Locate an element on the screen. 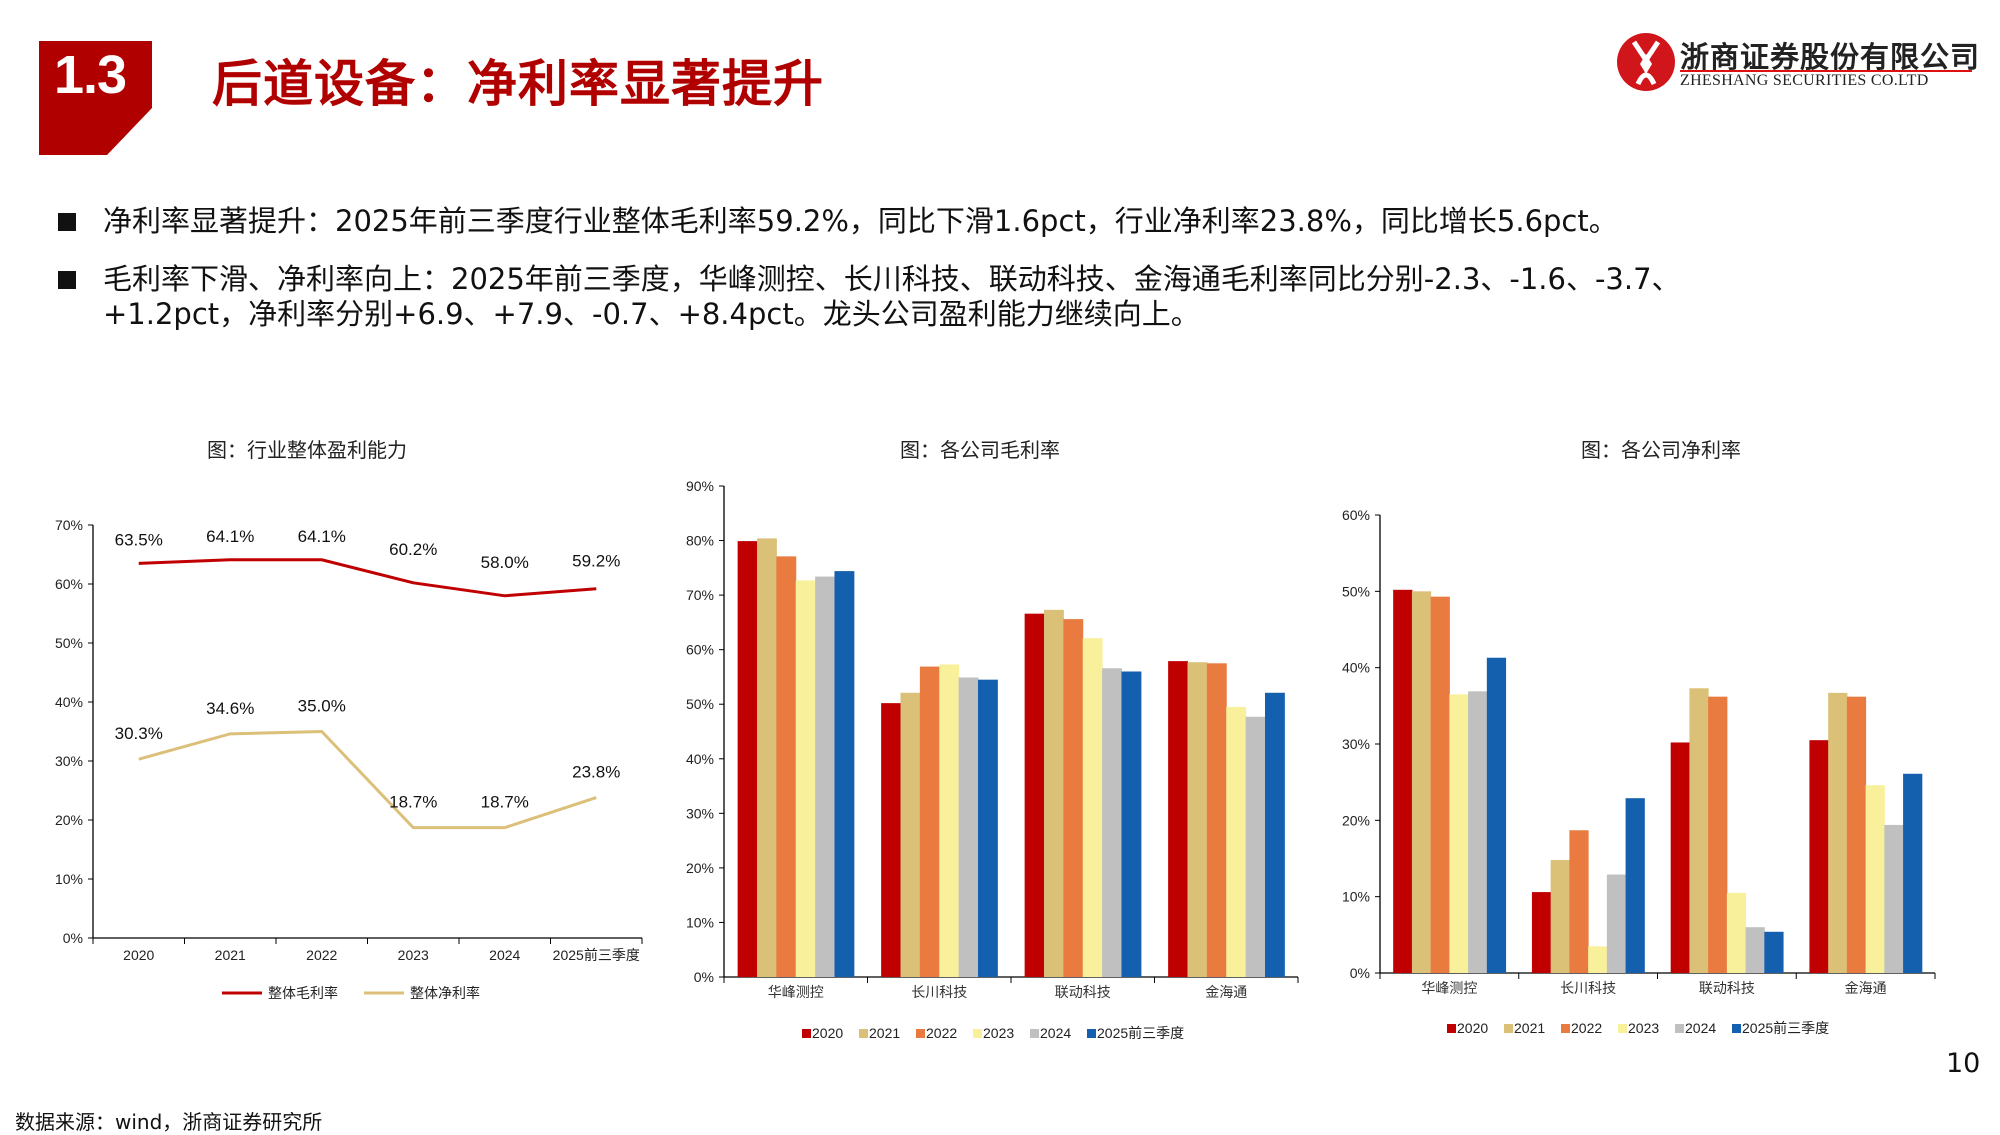 Image resolution: width=2000 pixels, height=1135 pixels. section-badge is located at coordinates (95, 98).